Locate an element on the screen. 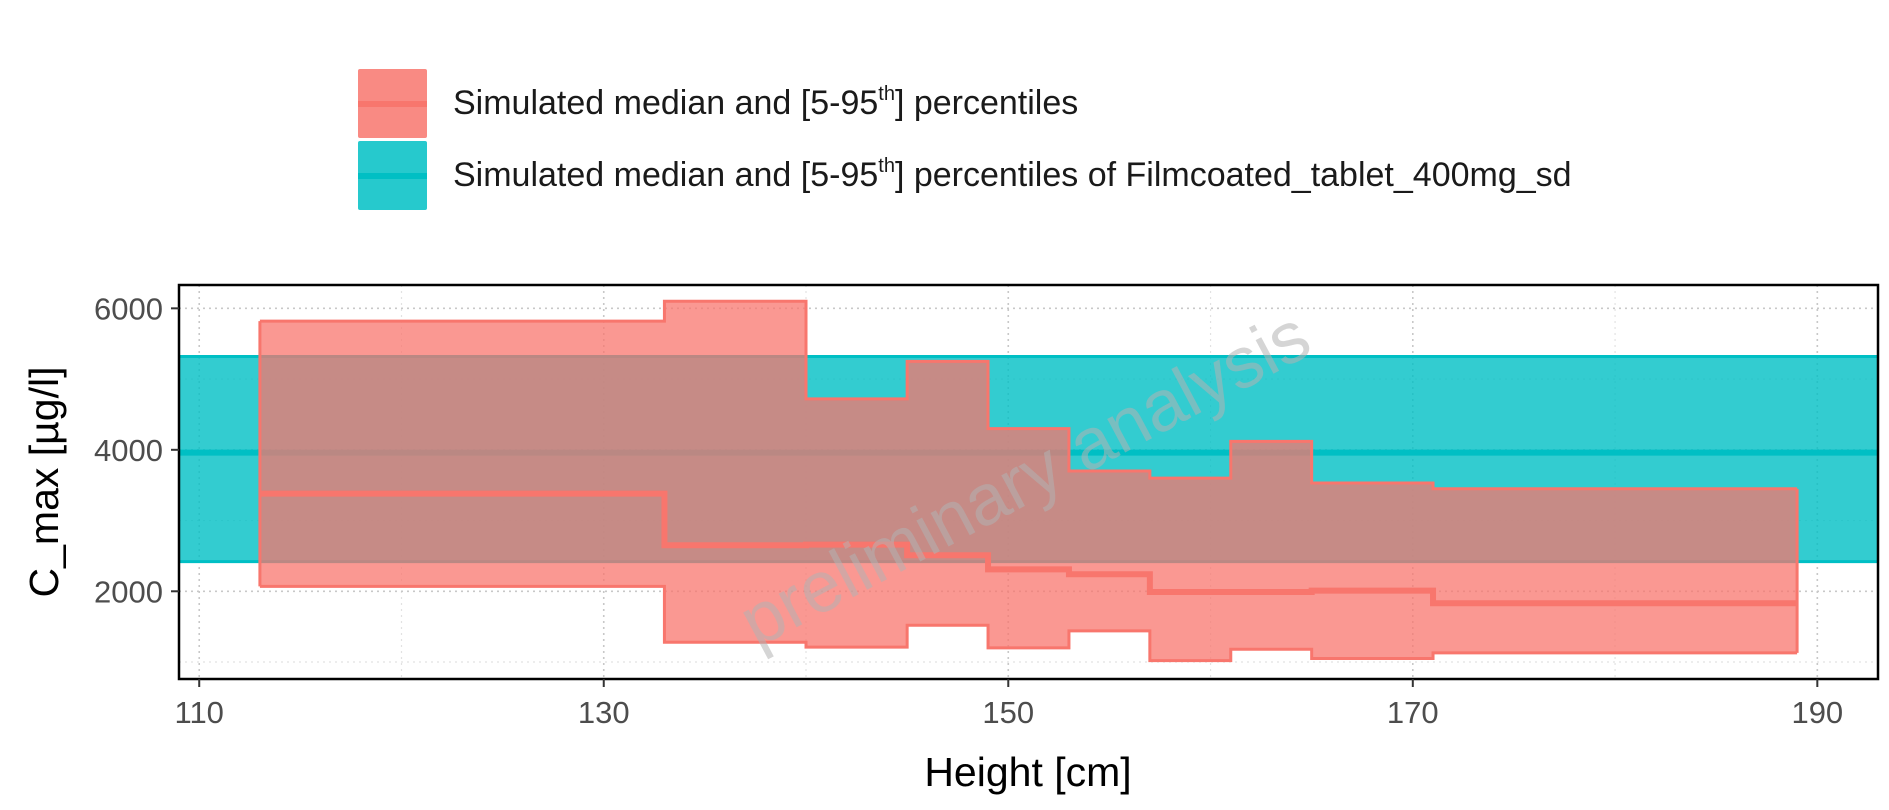  legend-key-simulated is located at coordinates (393, 104).